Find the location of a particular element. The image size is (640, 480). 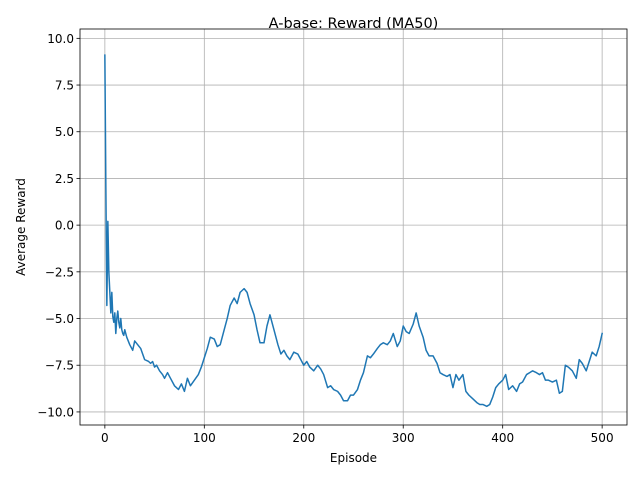

x-tick-label: 200 is located at coordinates (303, 438).